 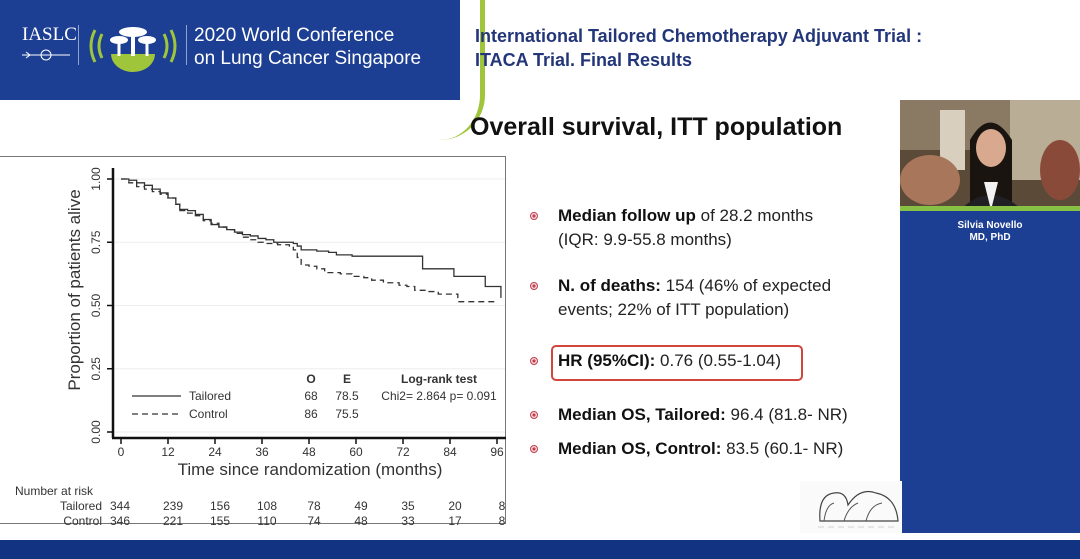 I want to click on legend-e-control: 75.5, so click(x=347, y=414).